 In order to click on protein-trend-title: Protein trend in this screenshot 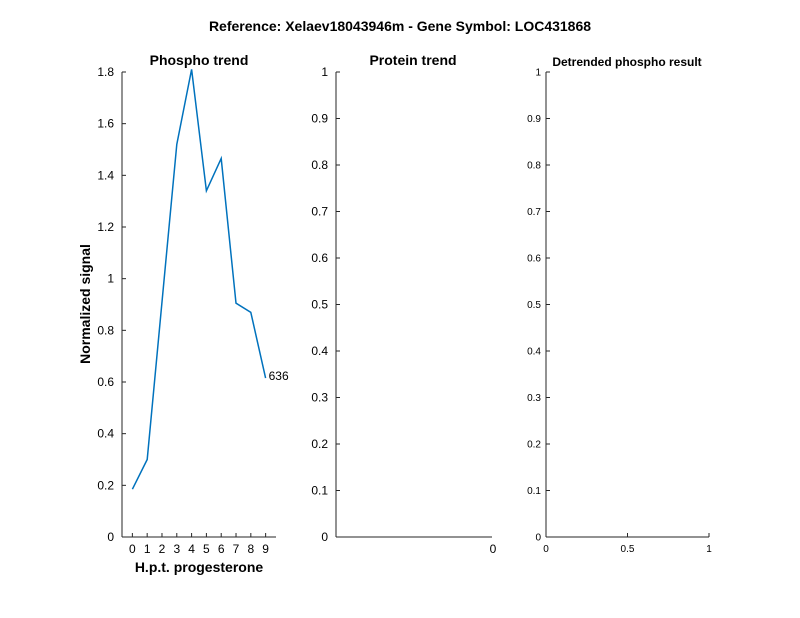, I will do `click(412, 60)`.